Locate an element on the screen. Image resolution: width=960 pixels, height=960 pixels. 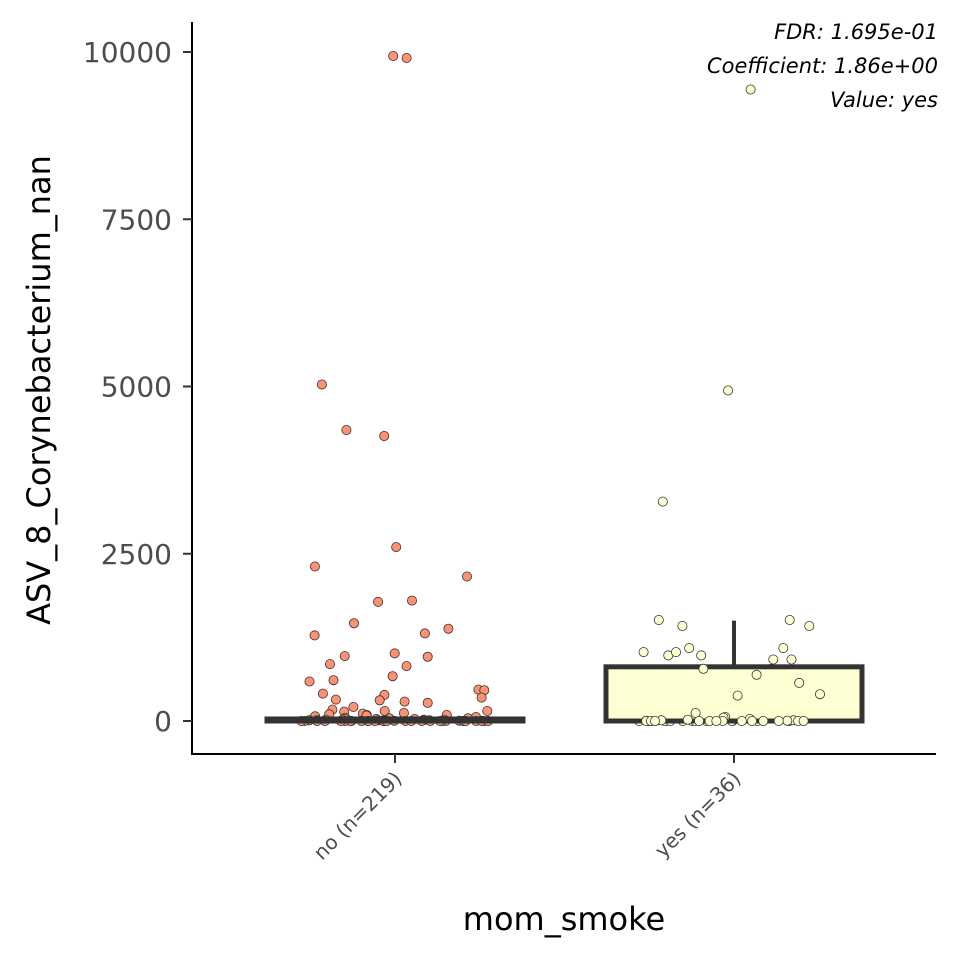
boxes-layer is located at coordinates (564, 671).